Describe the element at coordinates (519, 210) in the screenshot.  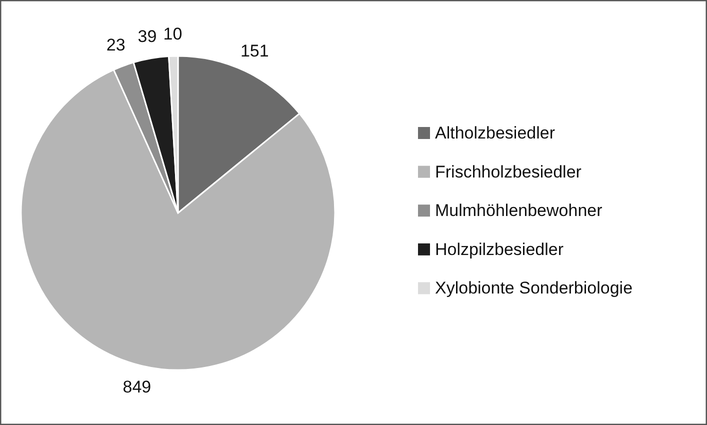
I see `legend-label: Mulmhöhlenbewohner` at that location.